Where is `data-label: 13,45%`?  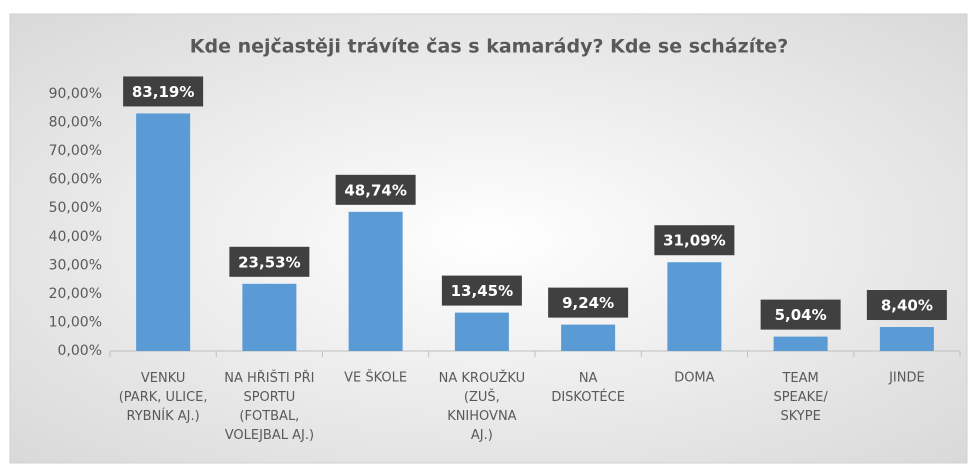 data-label: 13,45% is located at coordinates (482, 291).